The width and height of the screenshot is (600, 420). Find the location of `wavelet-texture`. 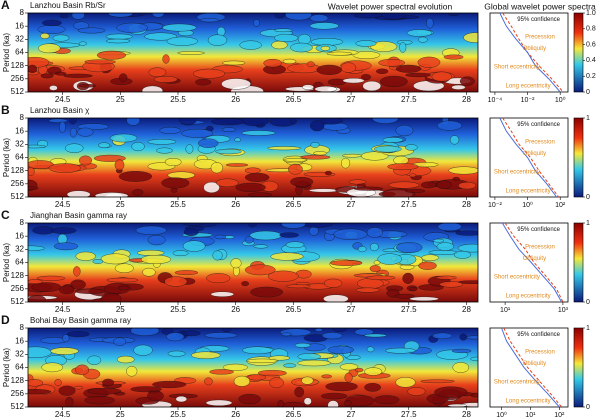

wavelet-texture is located at coordinates (253, 157).